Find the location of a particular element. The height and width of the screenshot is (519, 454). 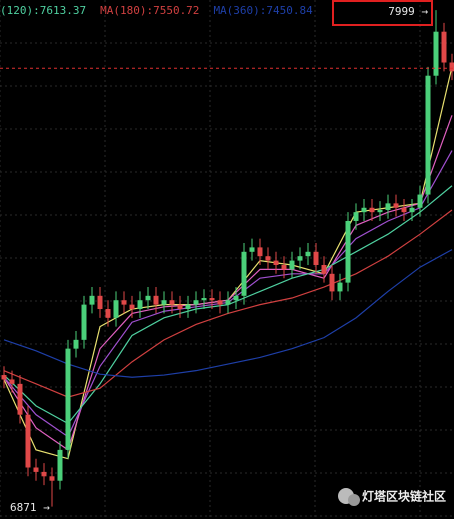

watermark-text: 灯塔区块链社区 is located at coordinates (404, 496).